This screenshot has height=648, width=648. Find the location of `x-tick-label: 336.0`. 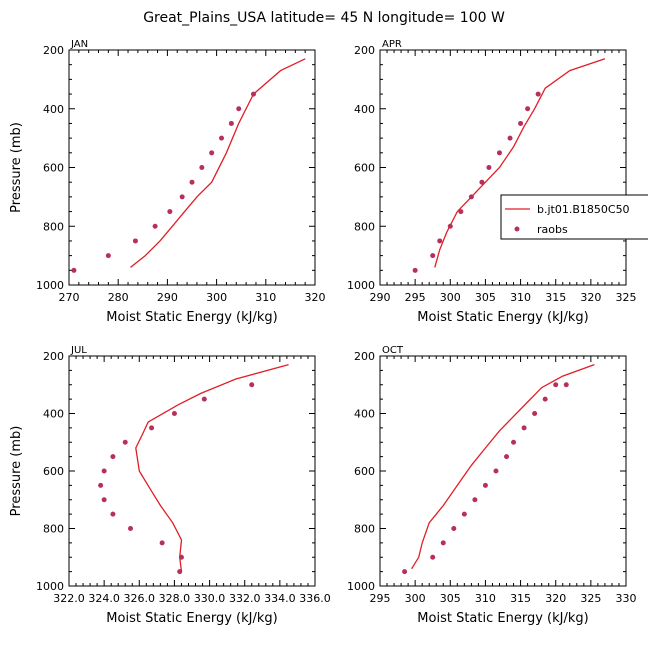

x-tick-label: 336.0 is located at coordinates (315, 598).